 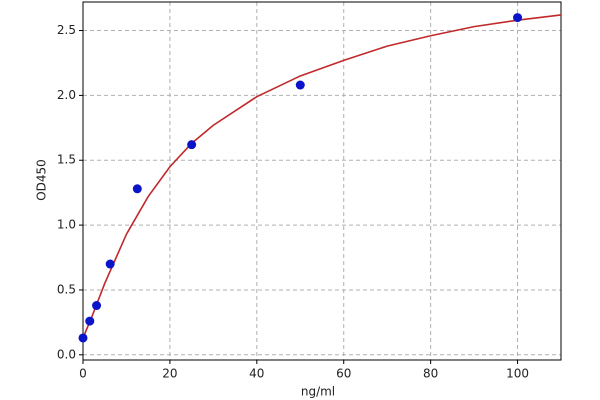 What do you see at coordinates (318, 392) in the screenshot?
I see `x-axis-label: ng/ml` at bounding box center [318, 392].